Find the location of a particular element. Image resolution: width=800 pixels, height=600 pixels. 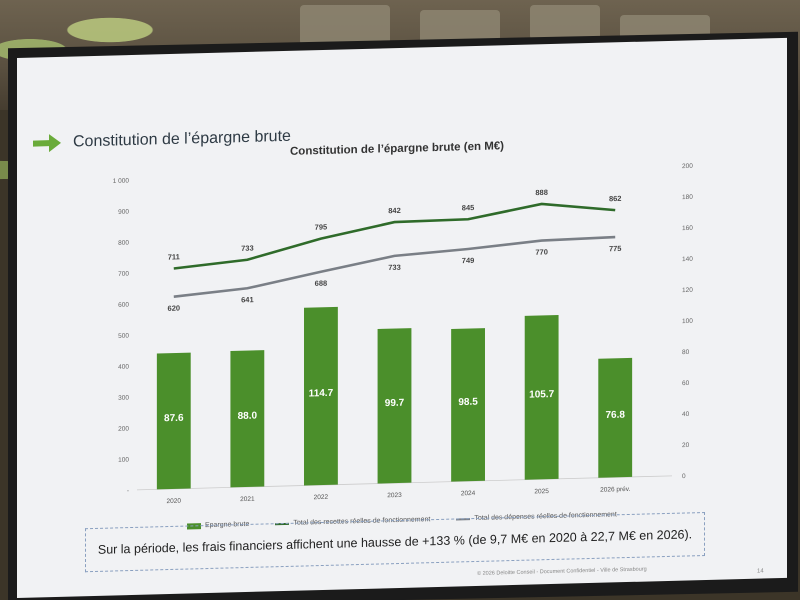

bar-value-label: 87.6 is located at coordinates (174, 419).